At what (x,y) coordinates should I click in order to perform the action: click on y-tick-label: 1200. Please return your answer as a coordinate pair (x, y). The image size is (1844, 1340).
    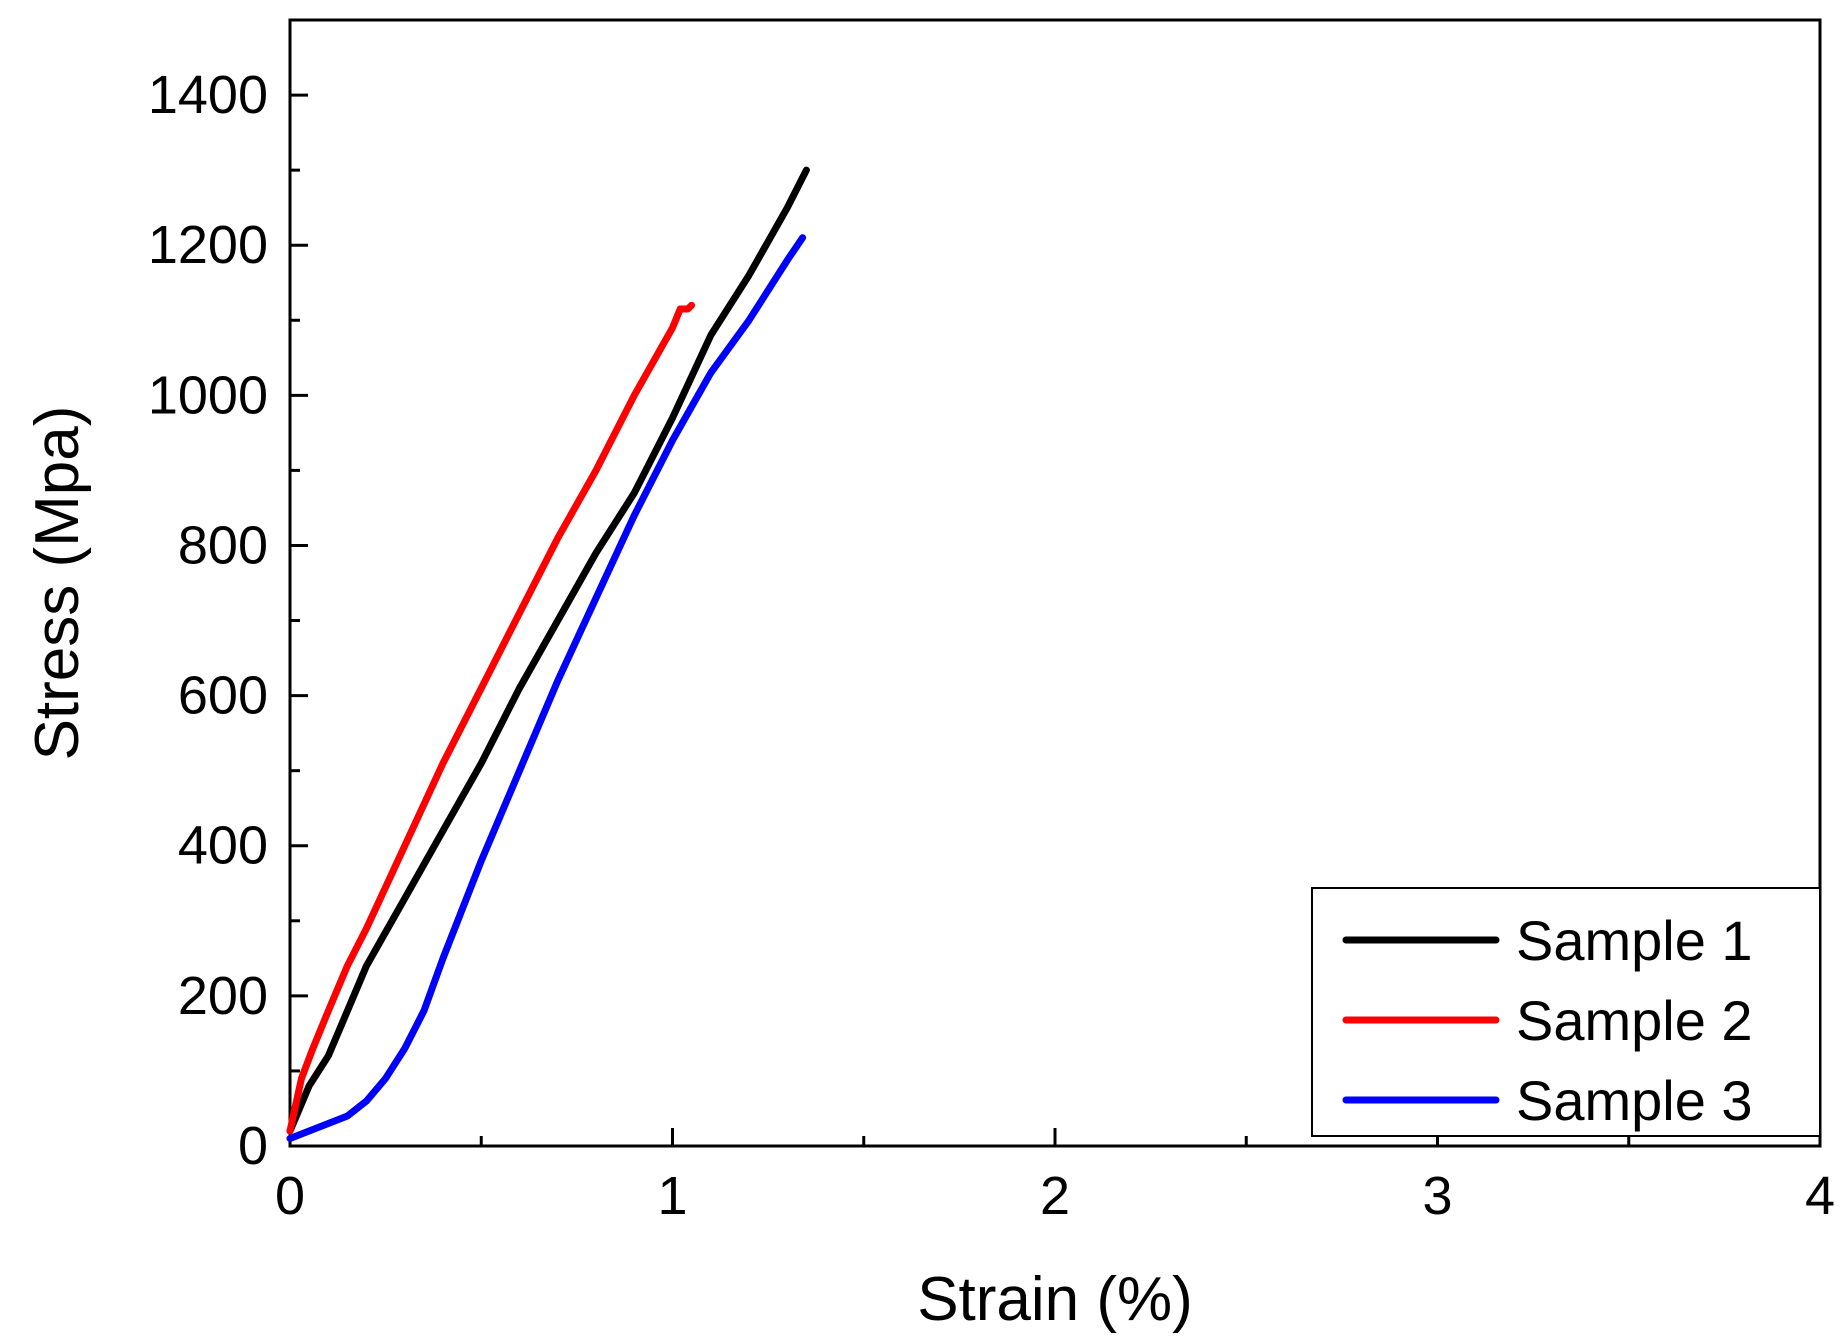
    Looking at the image, I should click on (208, 245).